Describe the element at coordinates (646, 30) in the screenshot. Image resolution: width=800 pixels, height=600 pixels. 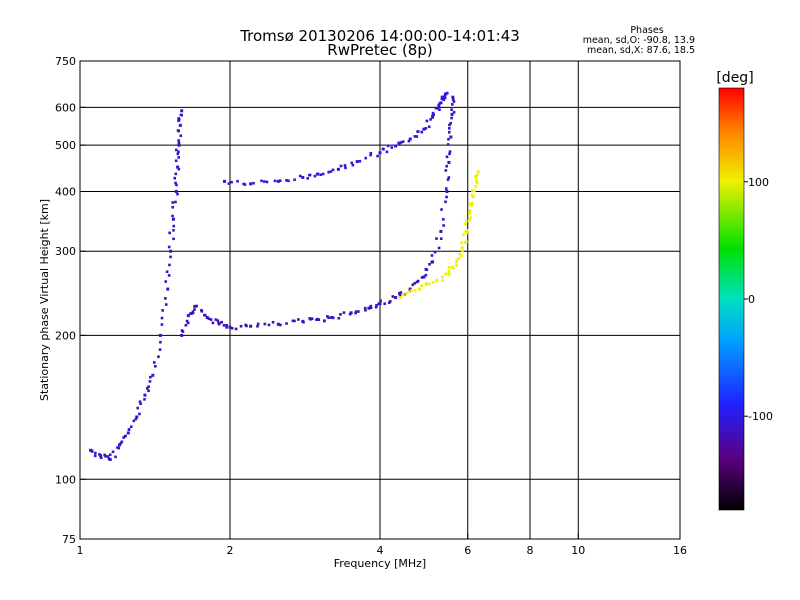
I see `phase-heading: Phases` at that location.